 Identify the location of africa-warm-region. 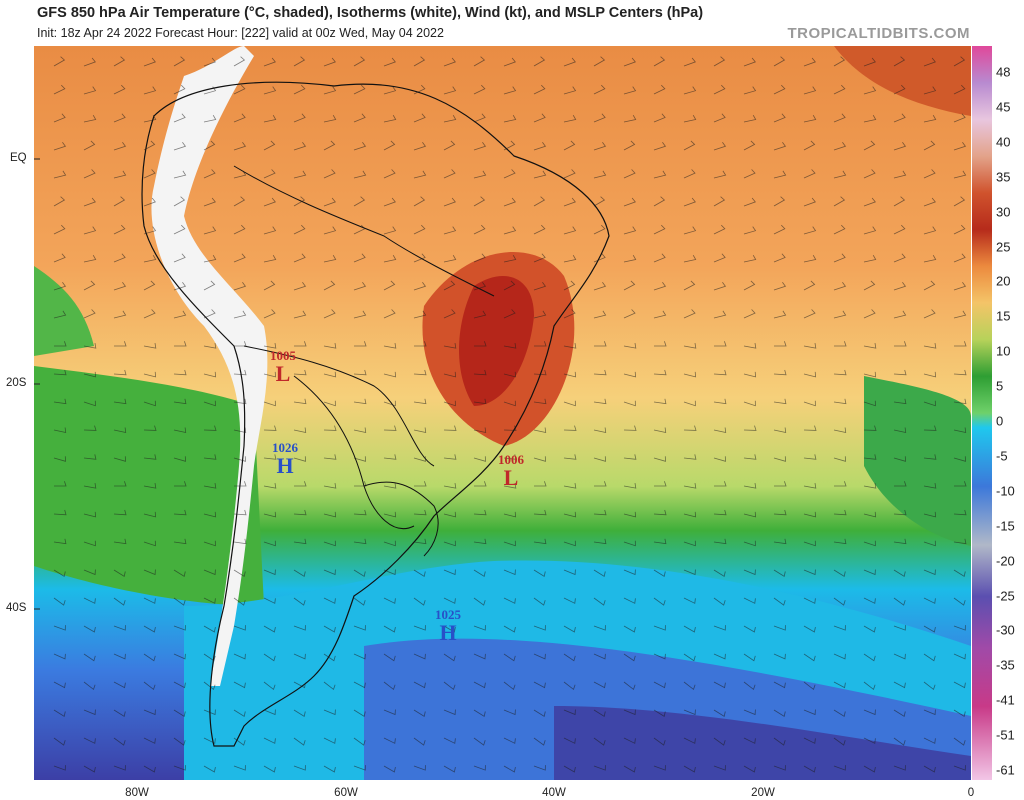
(902, 81).